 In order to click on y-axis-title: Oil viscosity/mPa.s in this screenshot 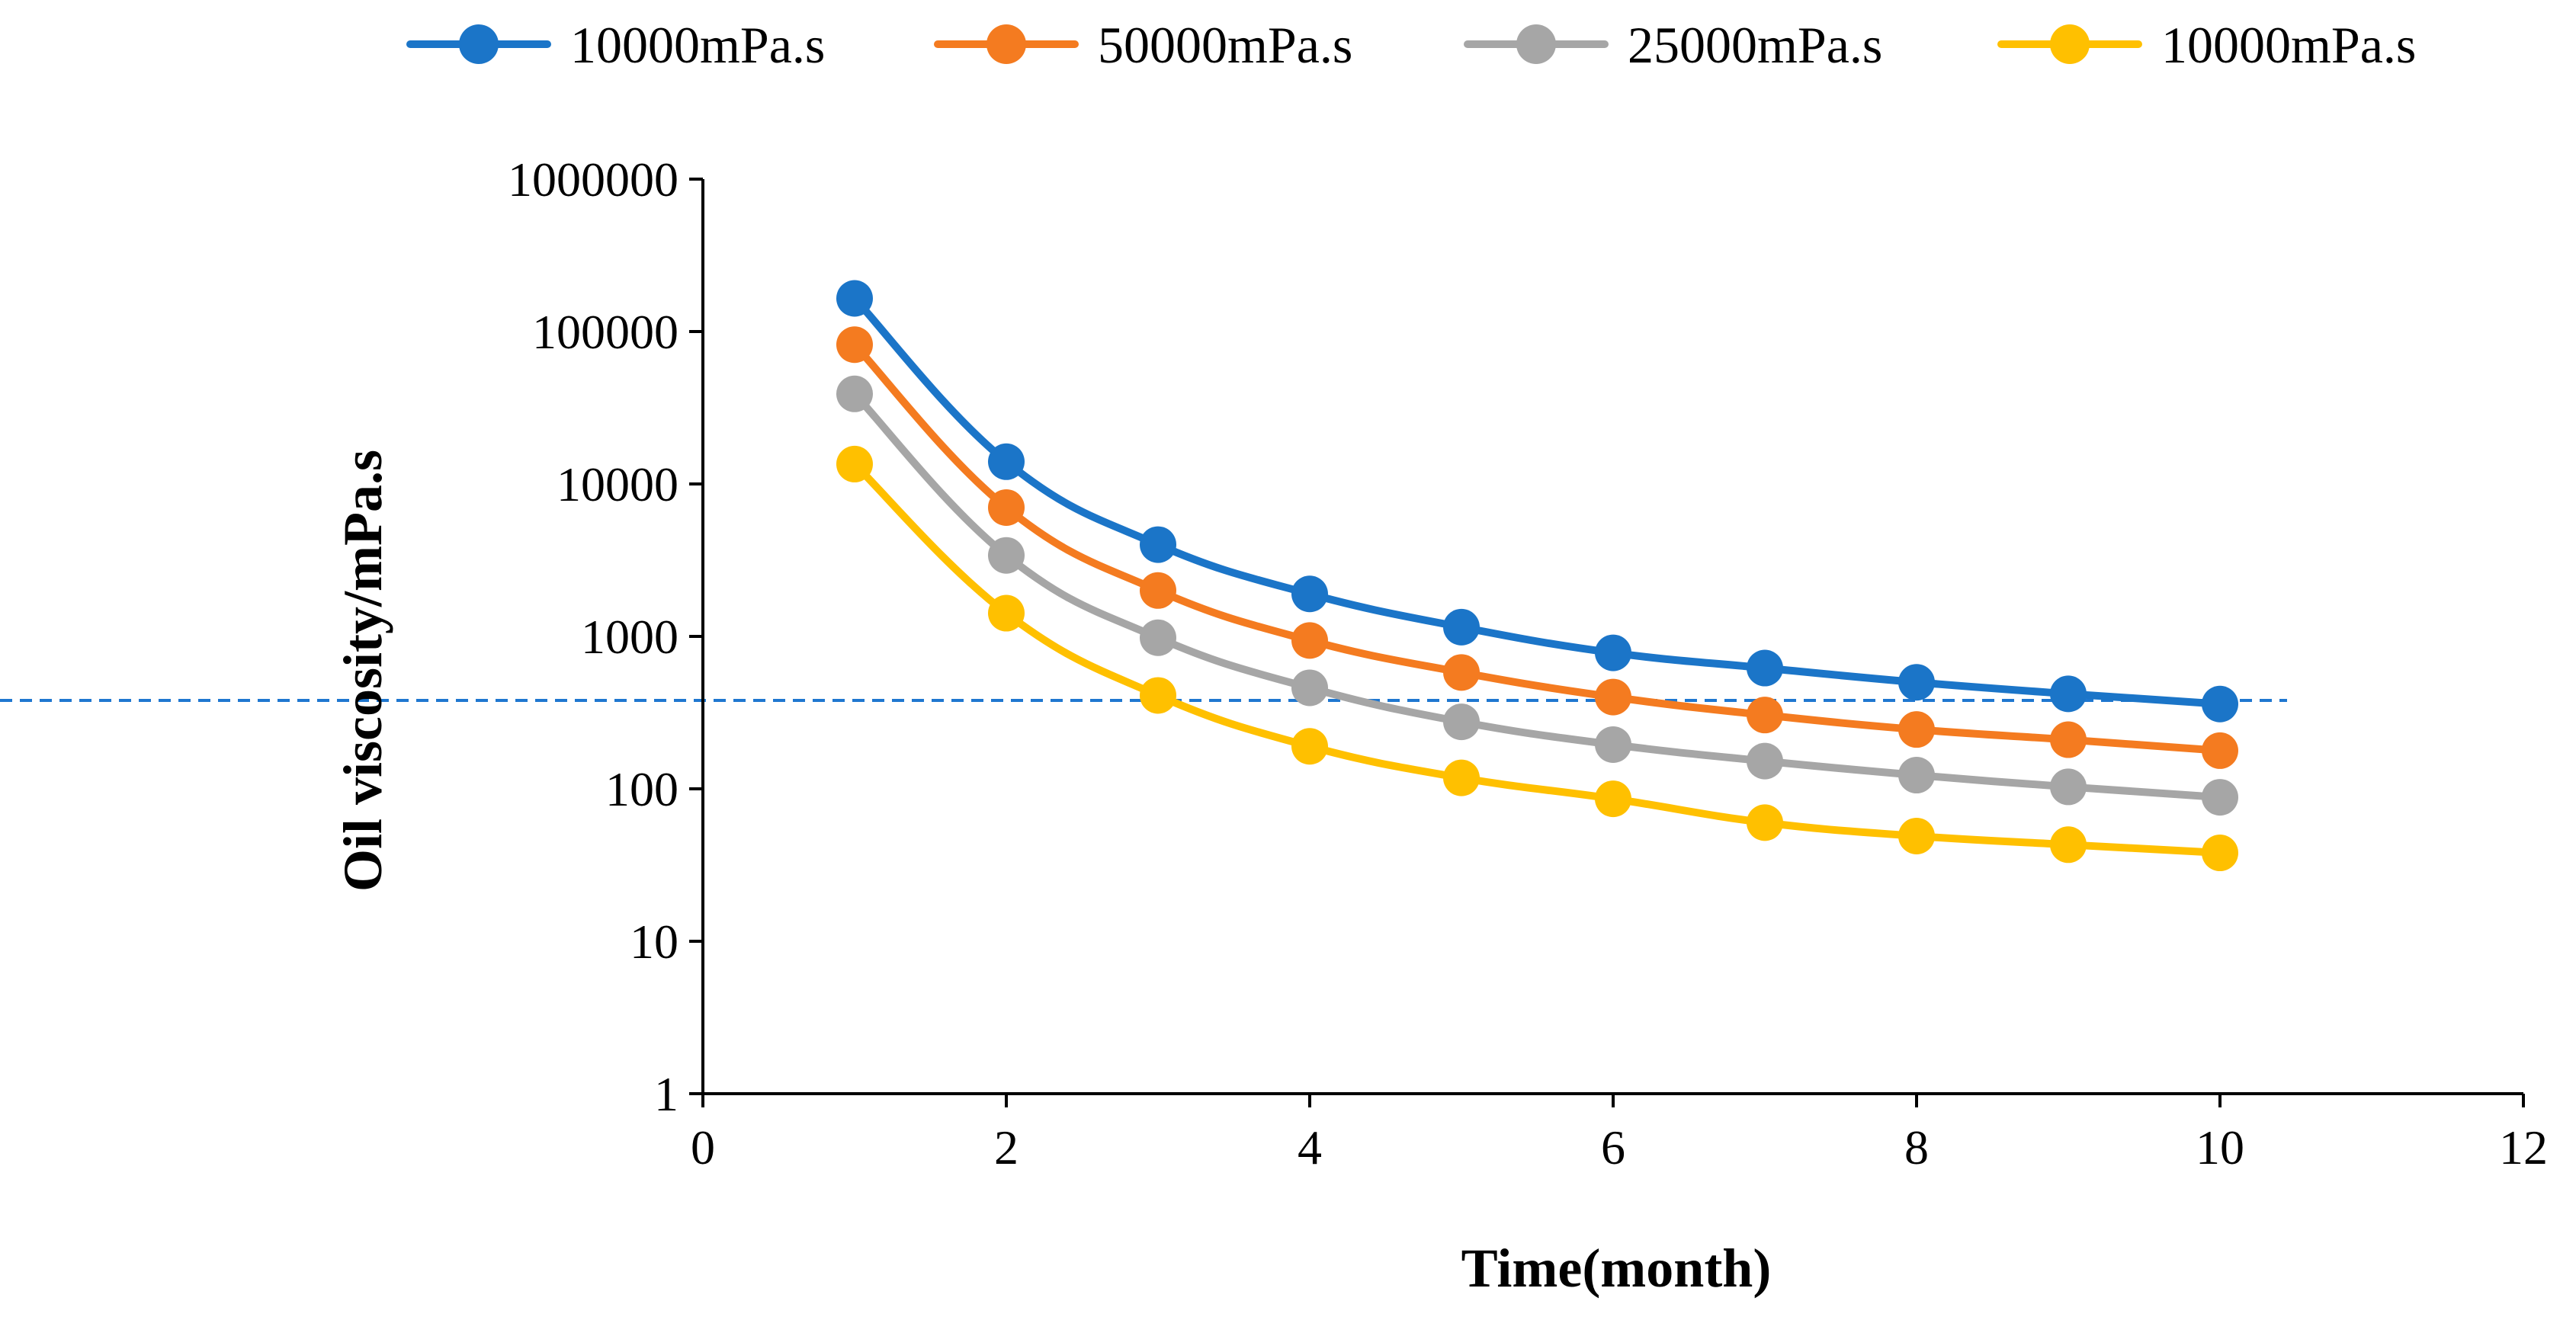, I will do `click(362, 671)`.